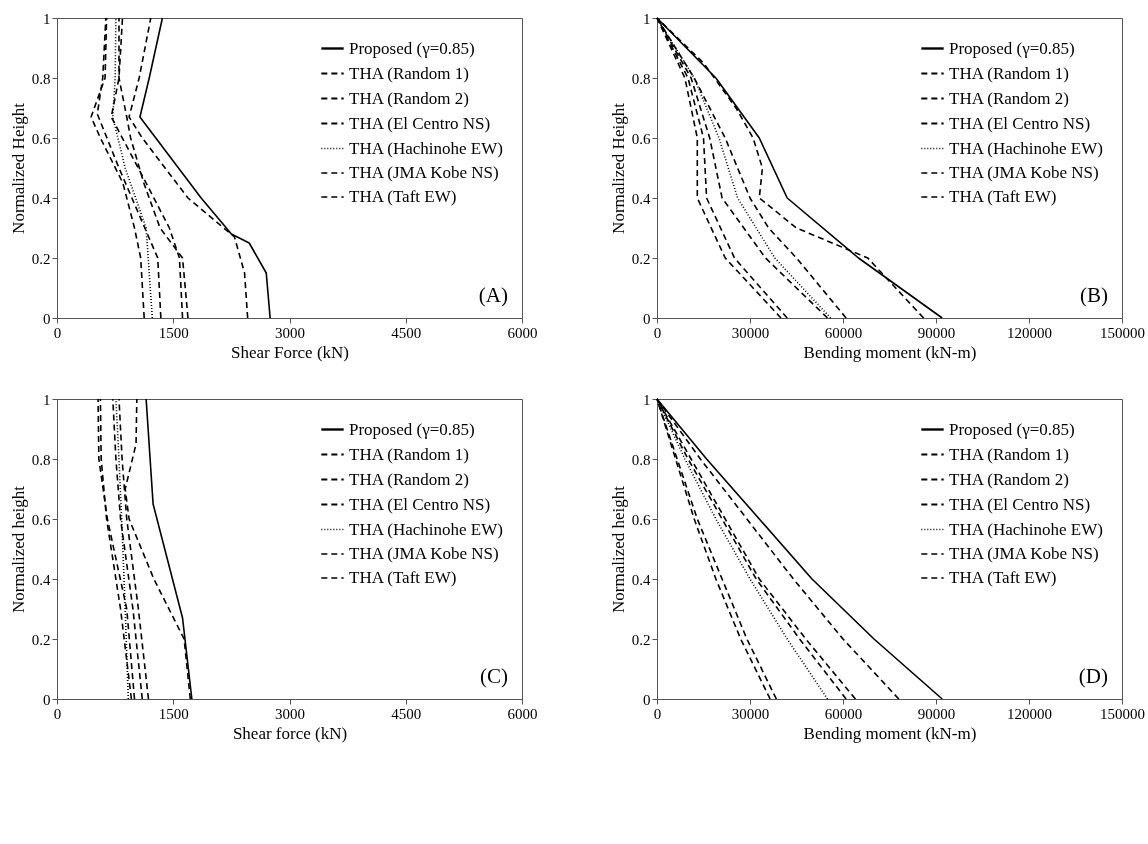 The height and width of the screenshot is (844, 1148). Describe the element at coordinates (494, 676) in the screenshot. I see `annotation: (C)` at that location.